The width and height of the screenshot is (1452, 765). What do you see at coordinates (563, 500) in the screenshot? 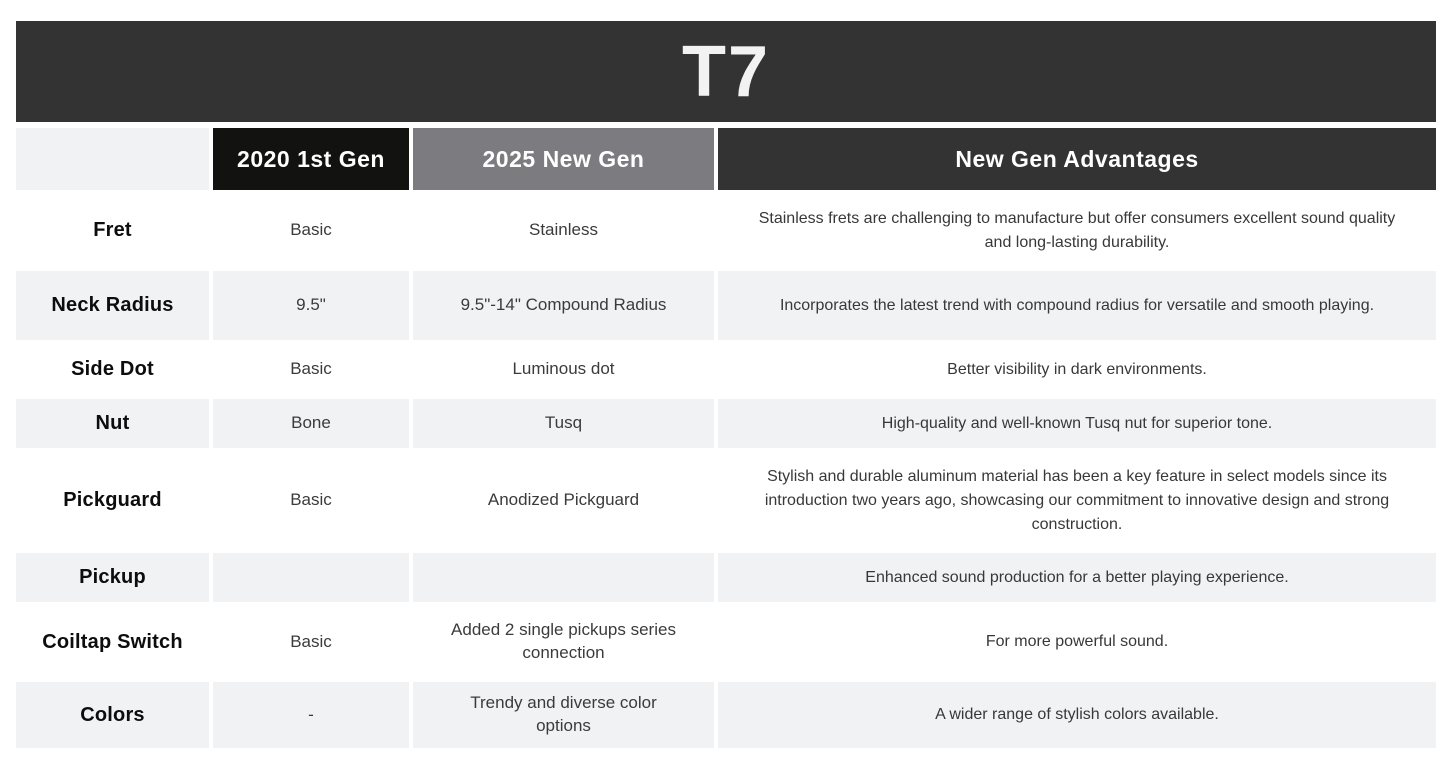
I see `cell-pickguard-2025: Anodized Pickguard` at bounding box center [563, 500].